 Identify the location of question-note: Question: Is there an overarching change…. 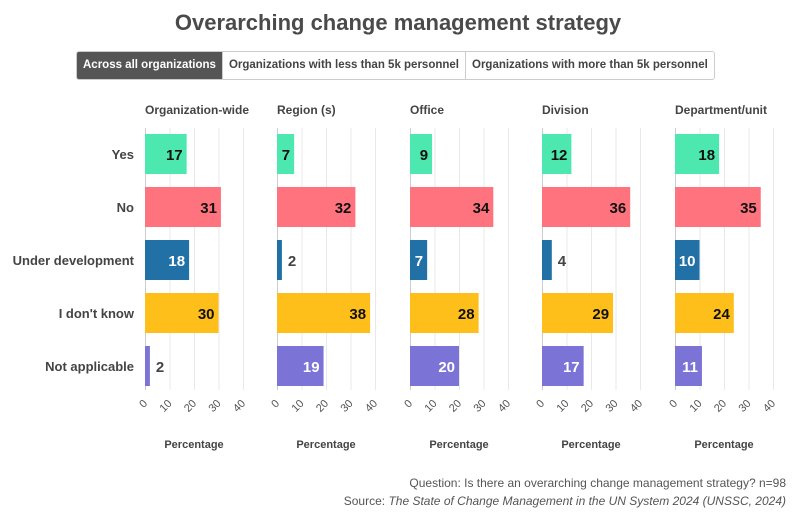
(597, 483).